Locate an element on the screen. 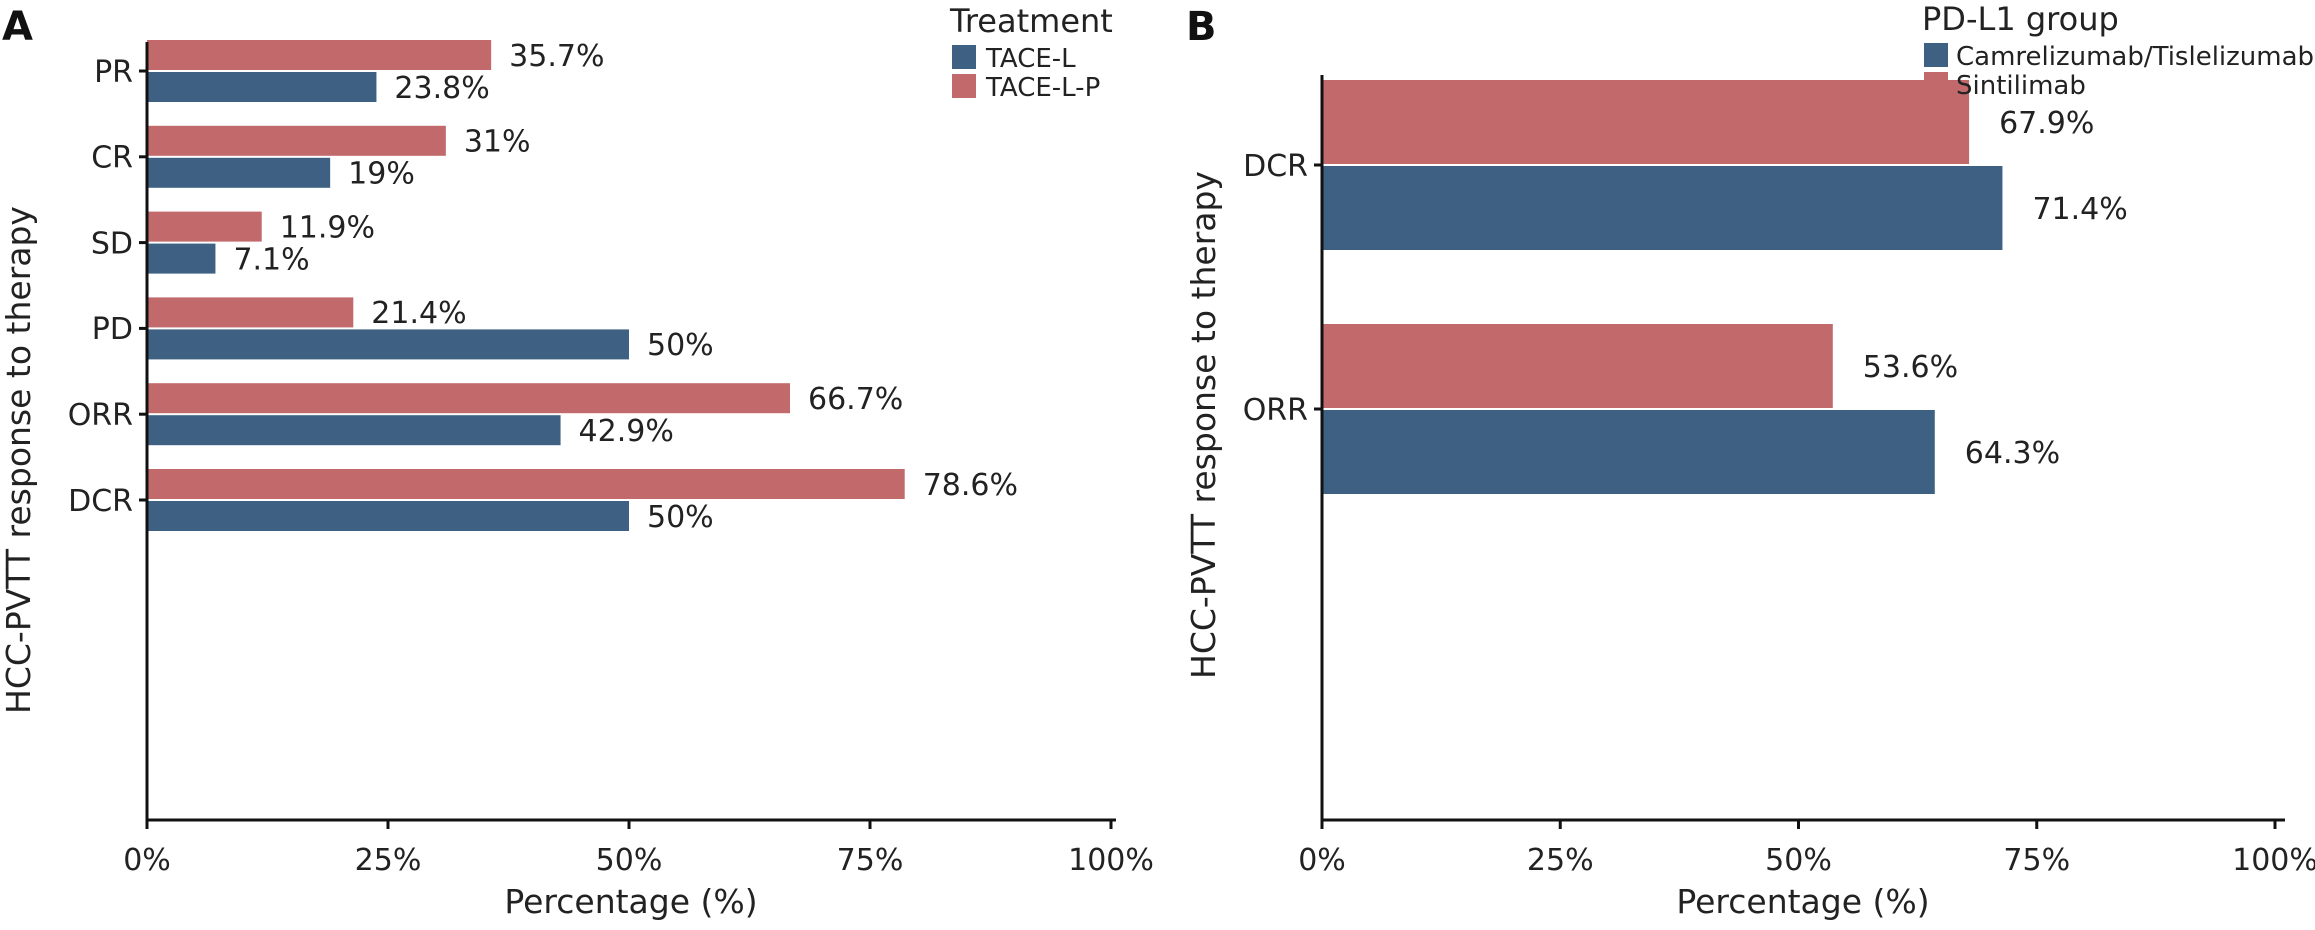 The height and width of the screenshot is (930, 2315). panel-a-legend: Treatment TACE-L TACE-L-P is located at coordinates (1031, 52).